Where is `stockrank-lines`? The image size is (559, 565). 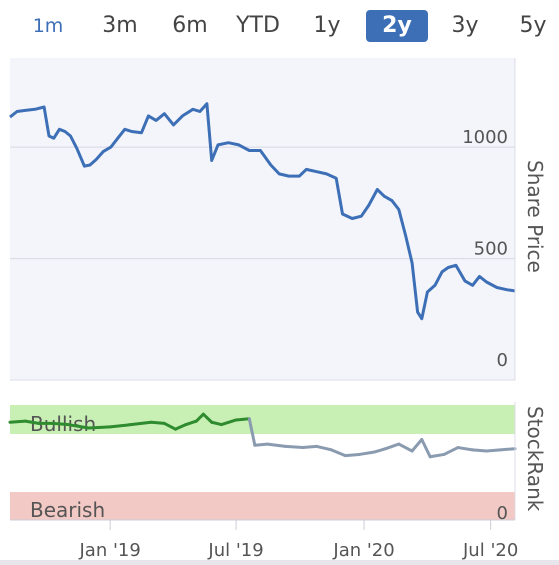 stockrank-lines is located at coordinates (262, 435).